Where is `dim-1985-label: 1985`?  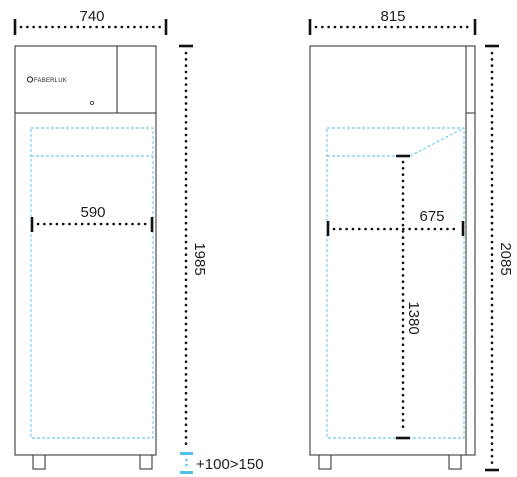 dim-1985-label: 1985 is located at coordinates (199, 258).